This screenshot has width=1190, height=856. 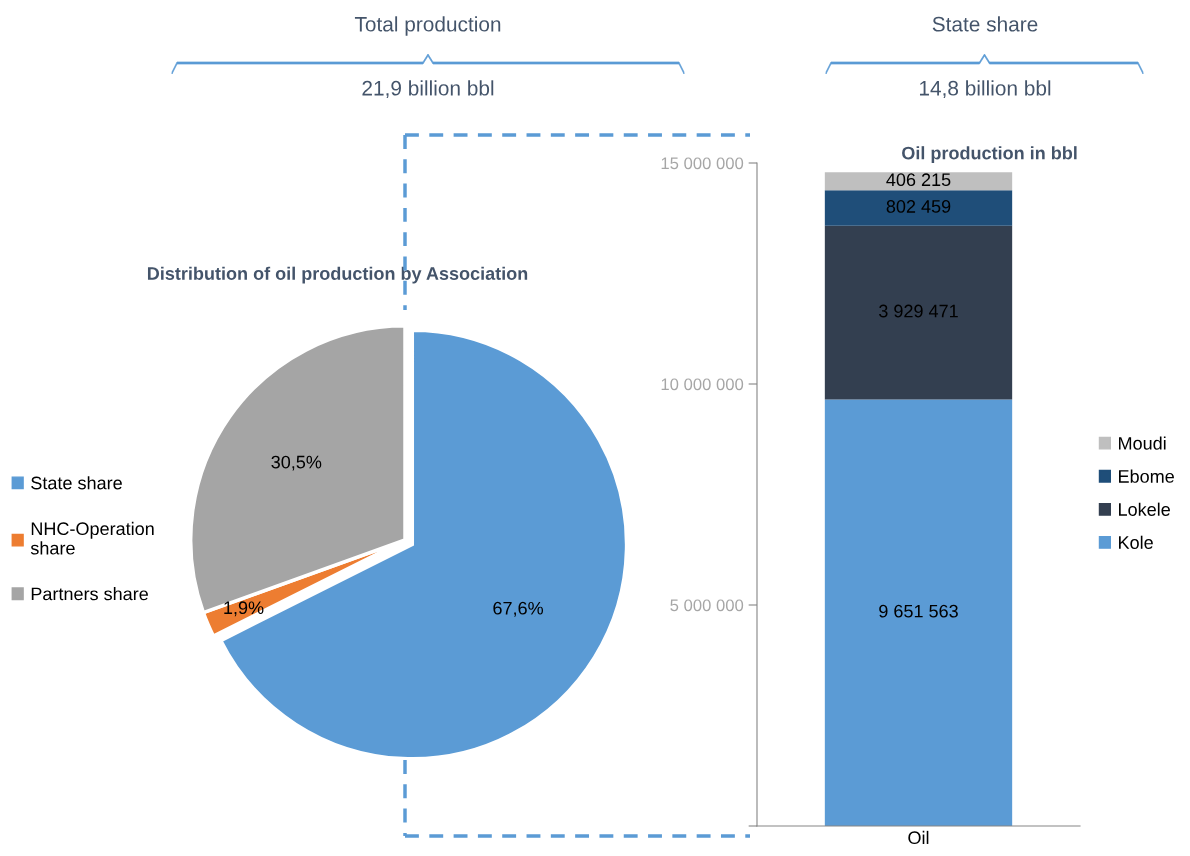 I want to click on legend-label: Moudi, so click(x=1142, y=443).